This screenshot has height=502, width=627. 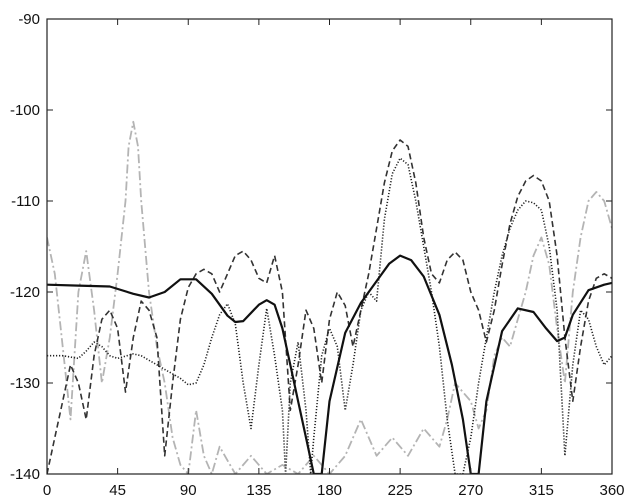 What do you see at coordinates (25, 383) in the screenshot?
I see `y-tick-label: -130` at bounding box center [25, 383].